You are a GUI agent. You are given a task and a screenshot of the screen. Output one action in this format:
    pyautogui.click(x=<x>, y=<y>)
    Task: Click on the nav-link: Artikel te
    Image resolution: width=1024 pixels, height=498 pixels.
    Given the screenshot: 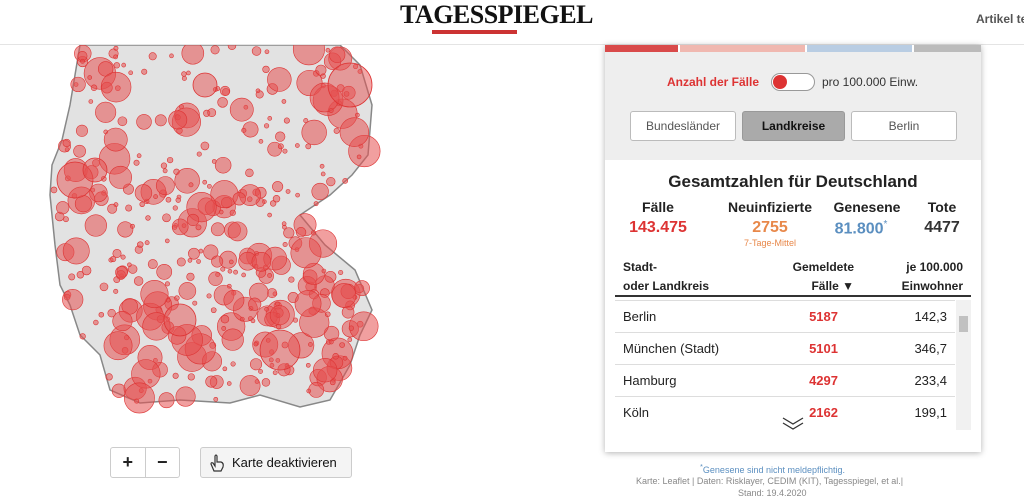 What is the action you would take?
    pyautogui.click(x=1000, y=19)
    